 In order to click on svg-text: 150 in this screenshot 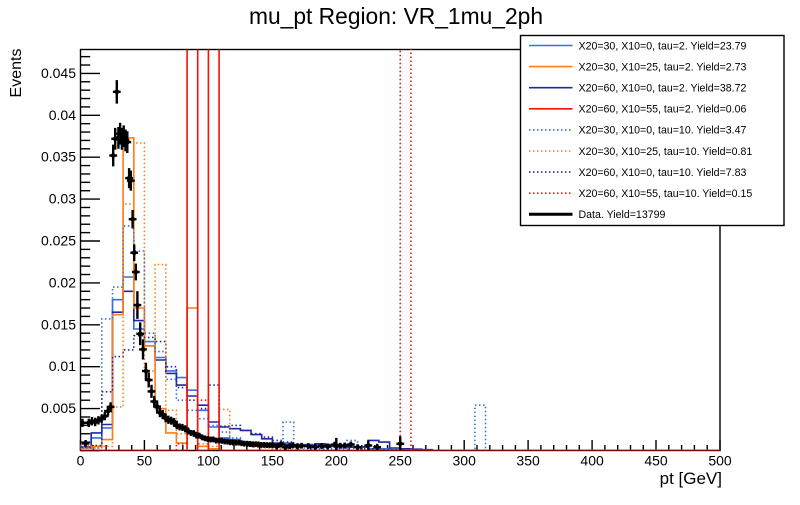, I will do `click(273, 461)`.